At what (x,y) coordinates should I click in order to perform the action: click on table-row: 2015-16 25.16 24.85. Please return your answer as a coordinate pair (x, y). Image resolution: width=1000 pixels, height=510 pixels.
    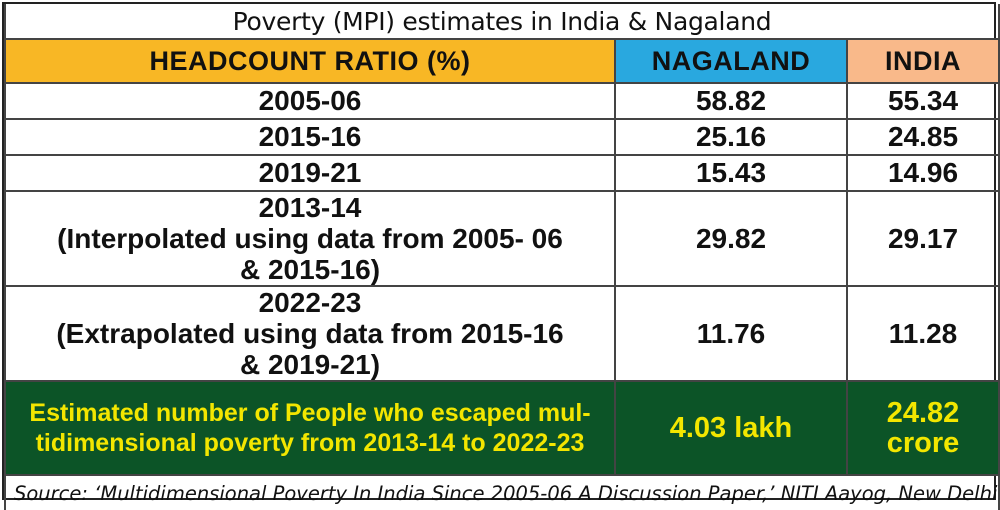
    Looking at the image, I should click on (502, 137).